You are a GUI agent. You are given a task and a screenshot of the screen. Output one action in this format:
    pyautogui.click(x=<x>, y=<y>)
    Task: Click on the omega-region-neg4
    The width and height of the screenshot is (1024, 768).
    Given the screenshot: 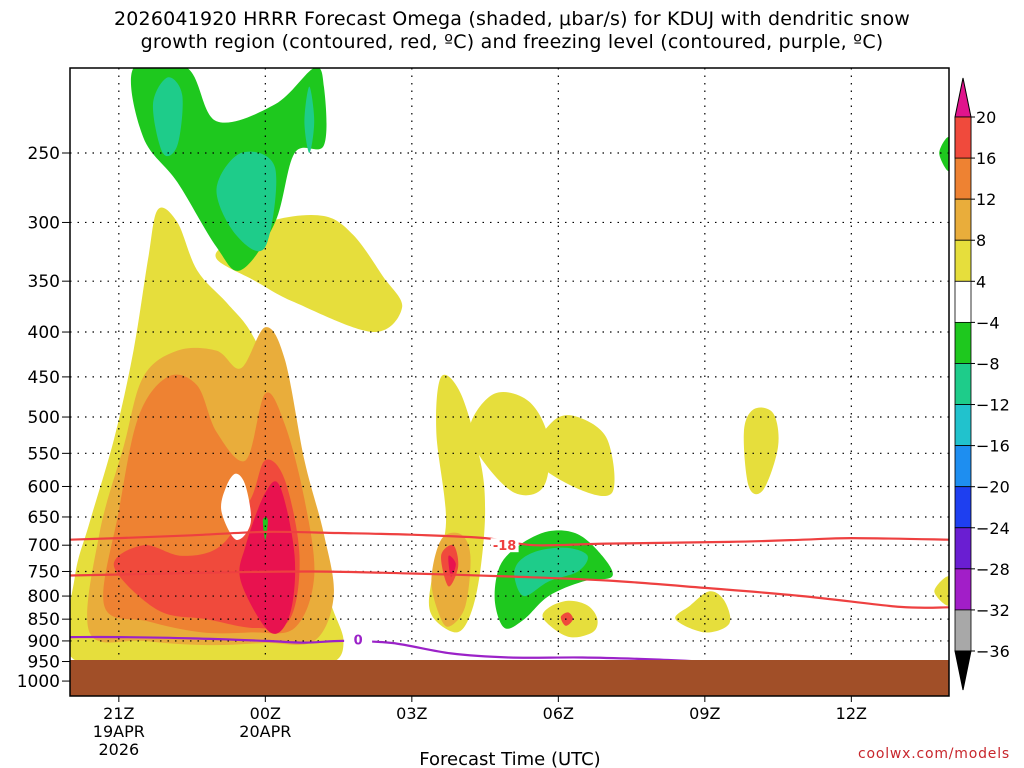 What is the action you would take?
    pyautogui.click(x=236, y=506)
    